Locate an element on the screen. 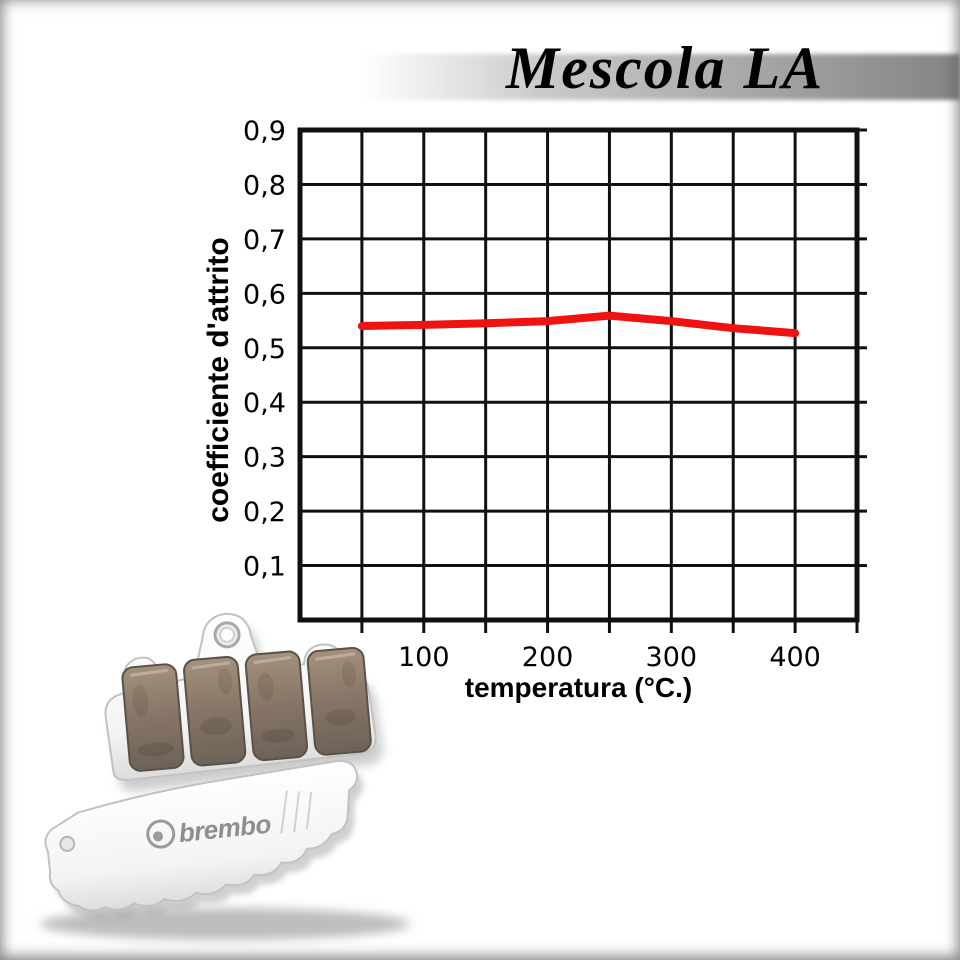 The width and height of the screenshot is (960, 960). brake-pad-friction-side is located at coordinates (243, 702).